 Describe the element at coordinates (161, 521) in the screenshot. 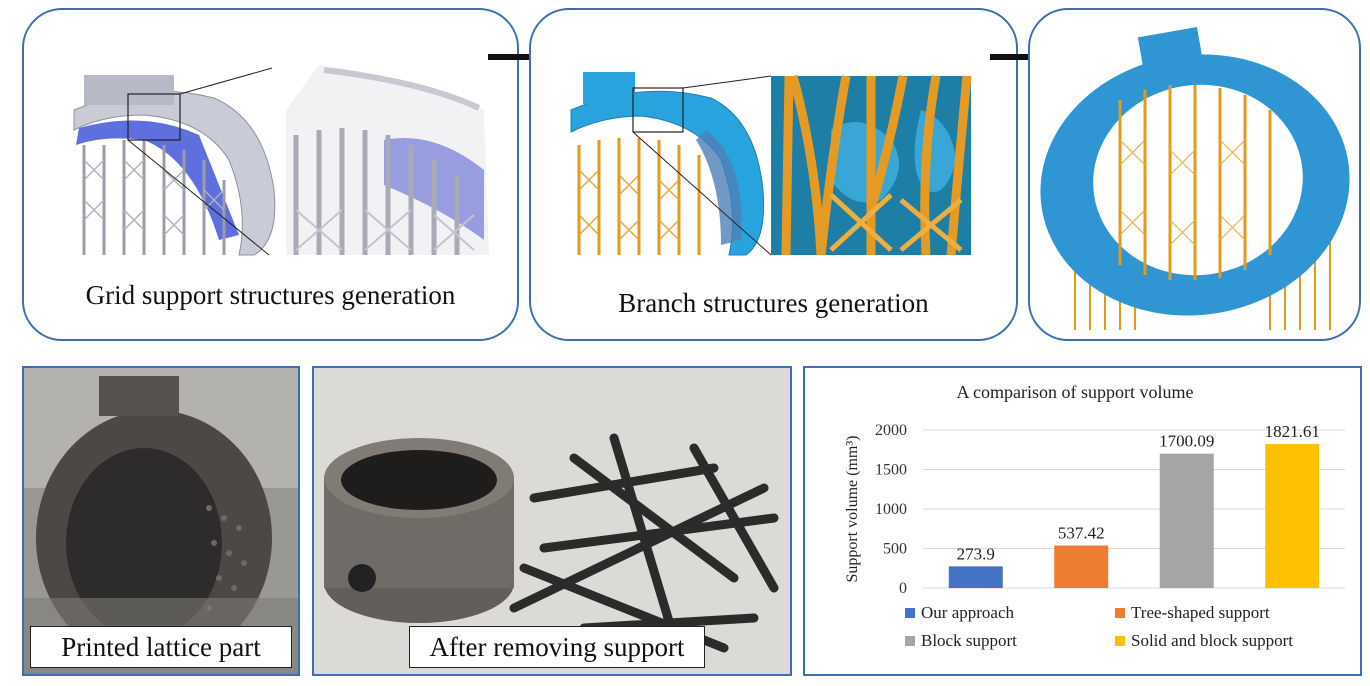

I see `printed-part-photo: Printed lattice part` at that location.